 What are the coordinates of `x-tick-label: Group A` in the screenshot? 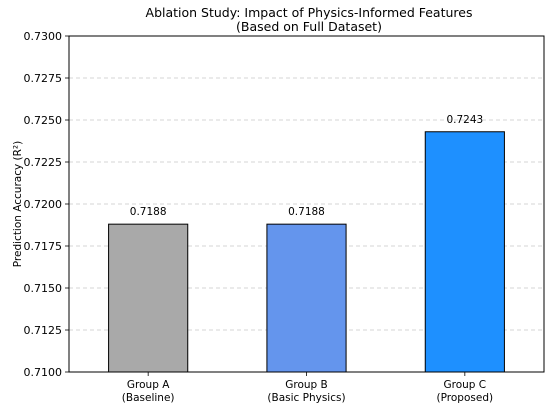 It's located at (148, 385).